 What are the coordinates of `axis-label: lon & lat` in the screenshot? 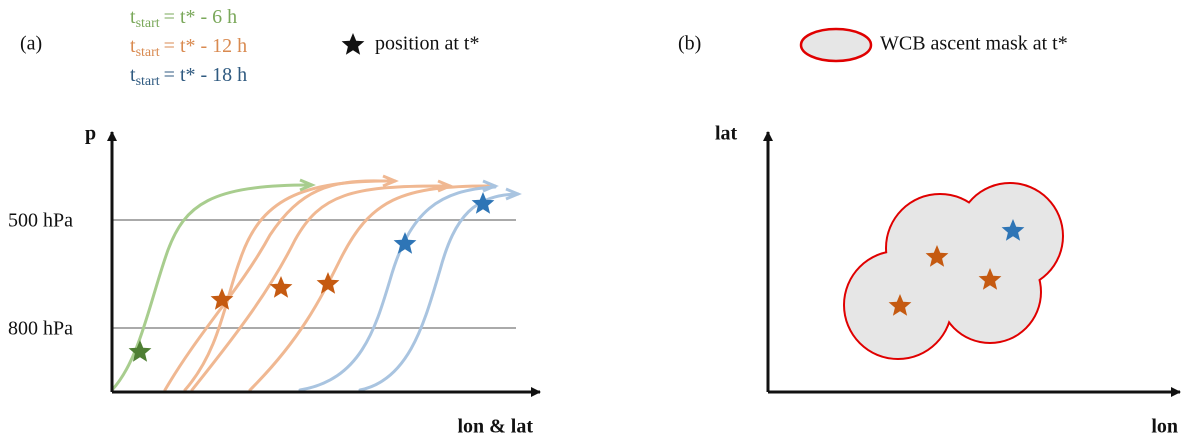 It's located at (495, 427).